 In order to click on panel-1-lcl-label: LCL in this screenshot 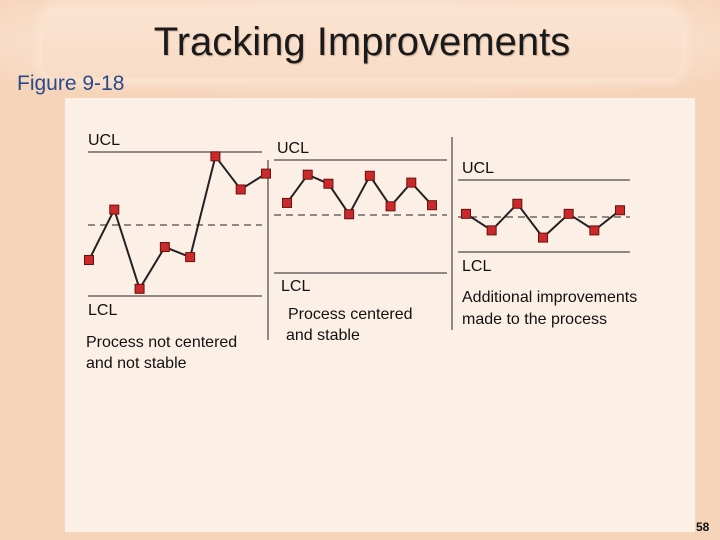, I will do `click(103, 310)`.